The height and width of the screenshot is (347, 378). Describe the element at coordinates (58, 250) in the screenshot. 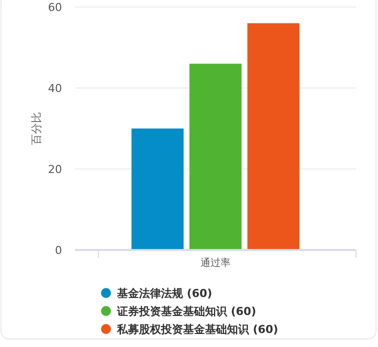

I see `y-tick-label: 0` at that location.